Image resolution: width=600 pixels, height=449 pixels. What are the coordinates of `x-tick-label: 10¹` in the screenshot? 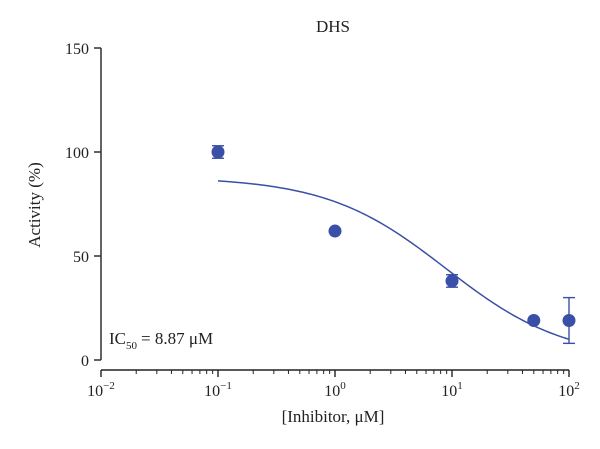 It's located at (452, 390).